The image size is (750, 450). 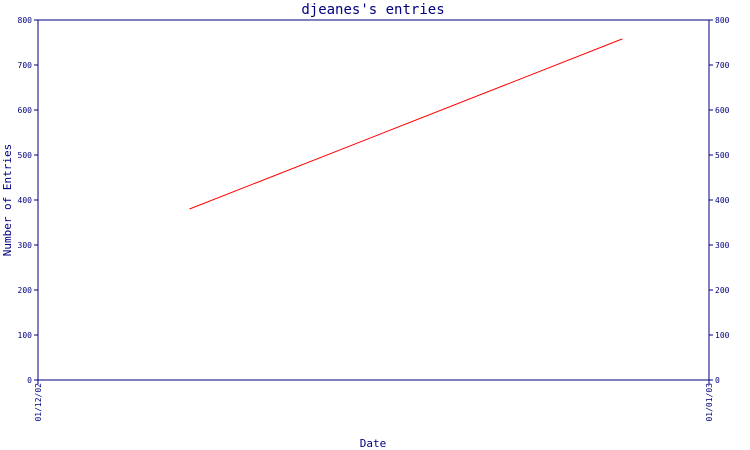 What do you see at coordinates (722, 155) in the screenshot?
I see `y-tick-label-right: 500` at bounding box center [722, 155].